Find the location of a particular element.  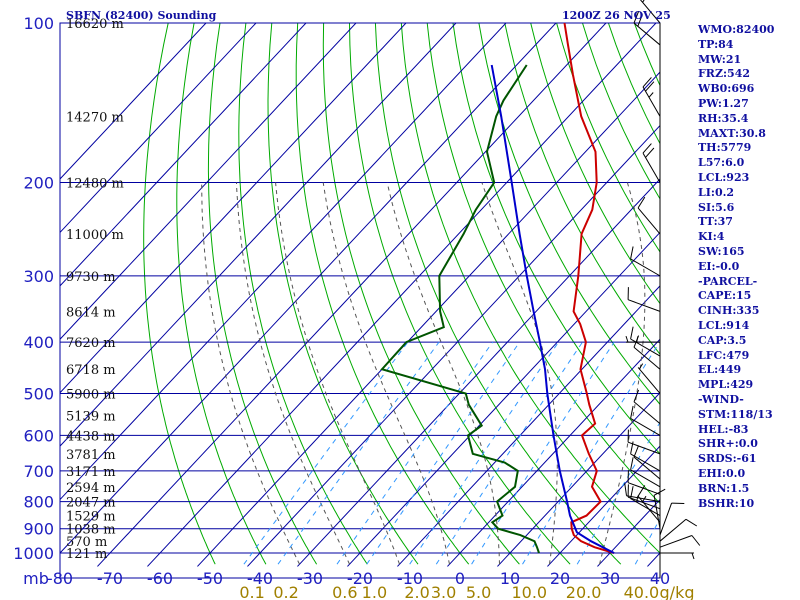

temperature-tick-label: 10 is located at coordinates (510, 578).